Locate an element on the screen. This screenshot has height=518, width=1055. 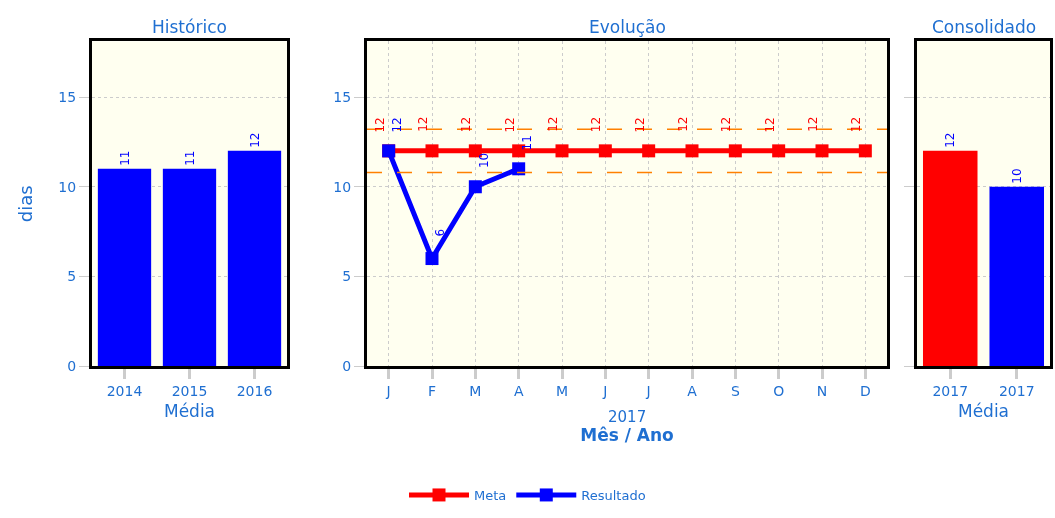
x-tick-label: S is located at coordinates (735, 391).